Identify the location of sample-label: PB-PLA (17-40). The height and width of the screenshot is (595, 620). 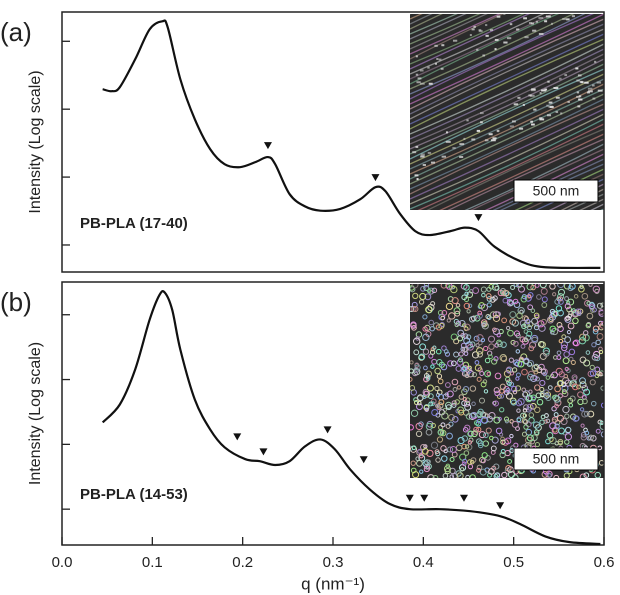
(134, 223).